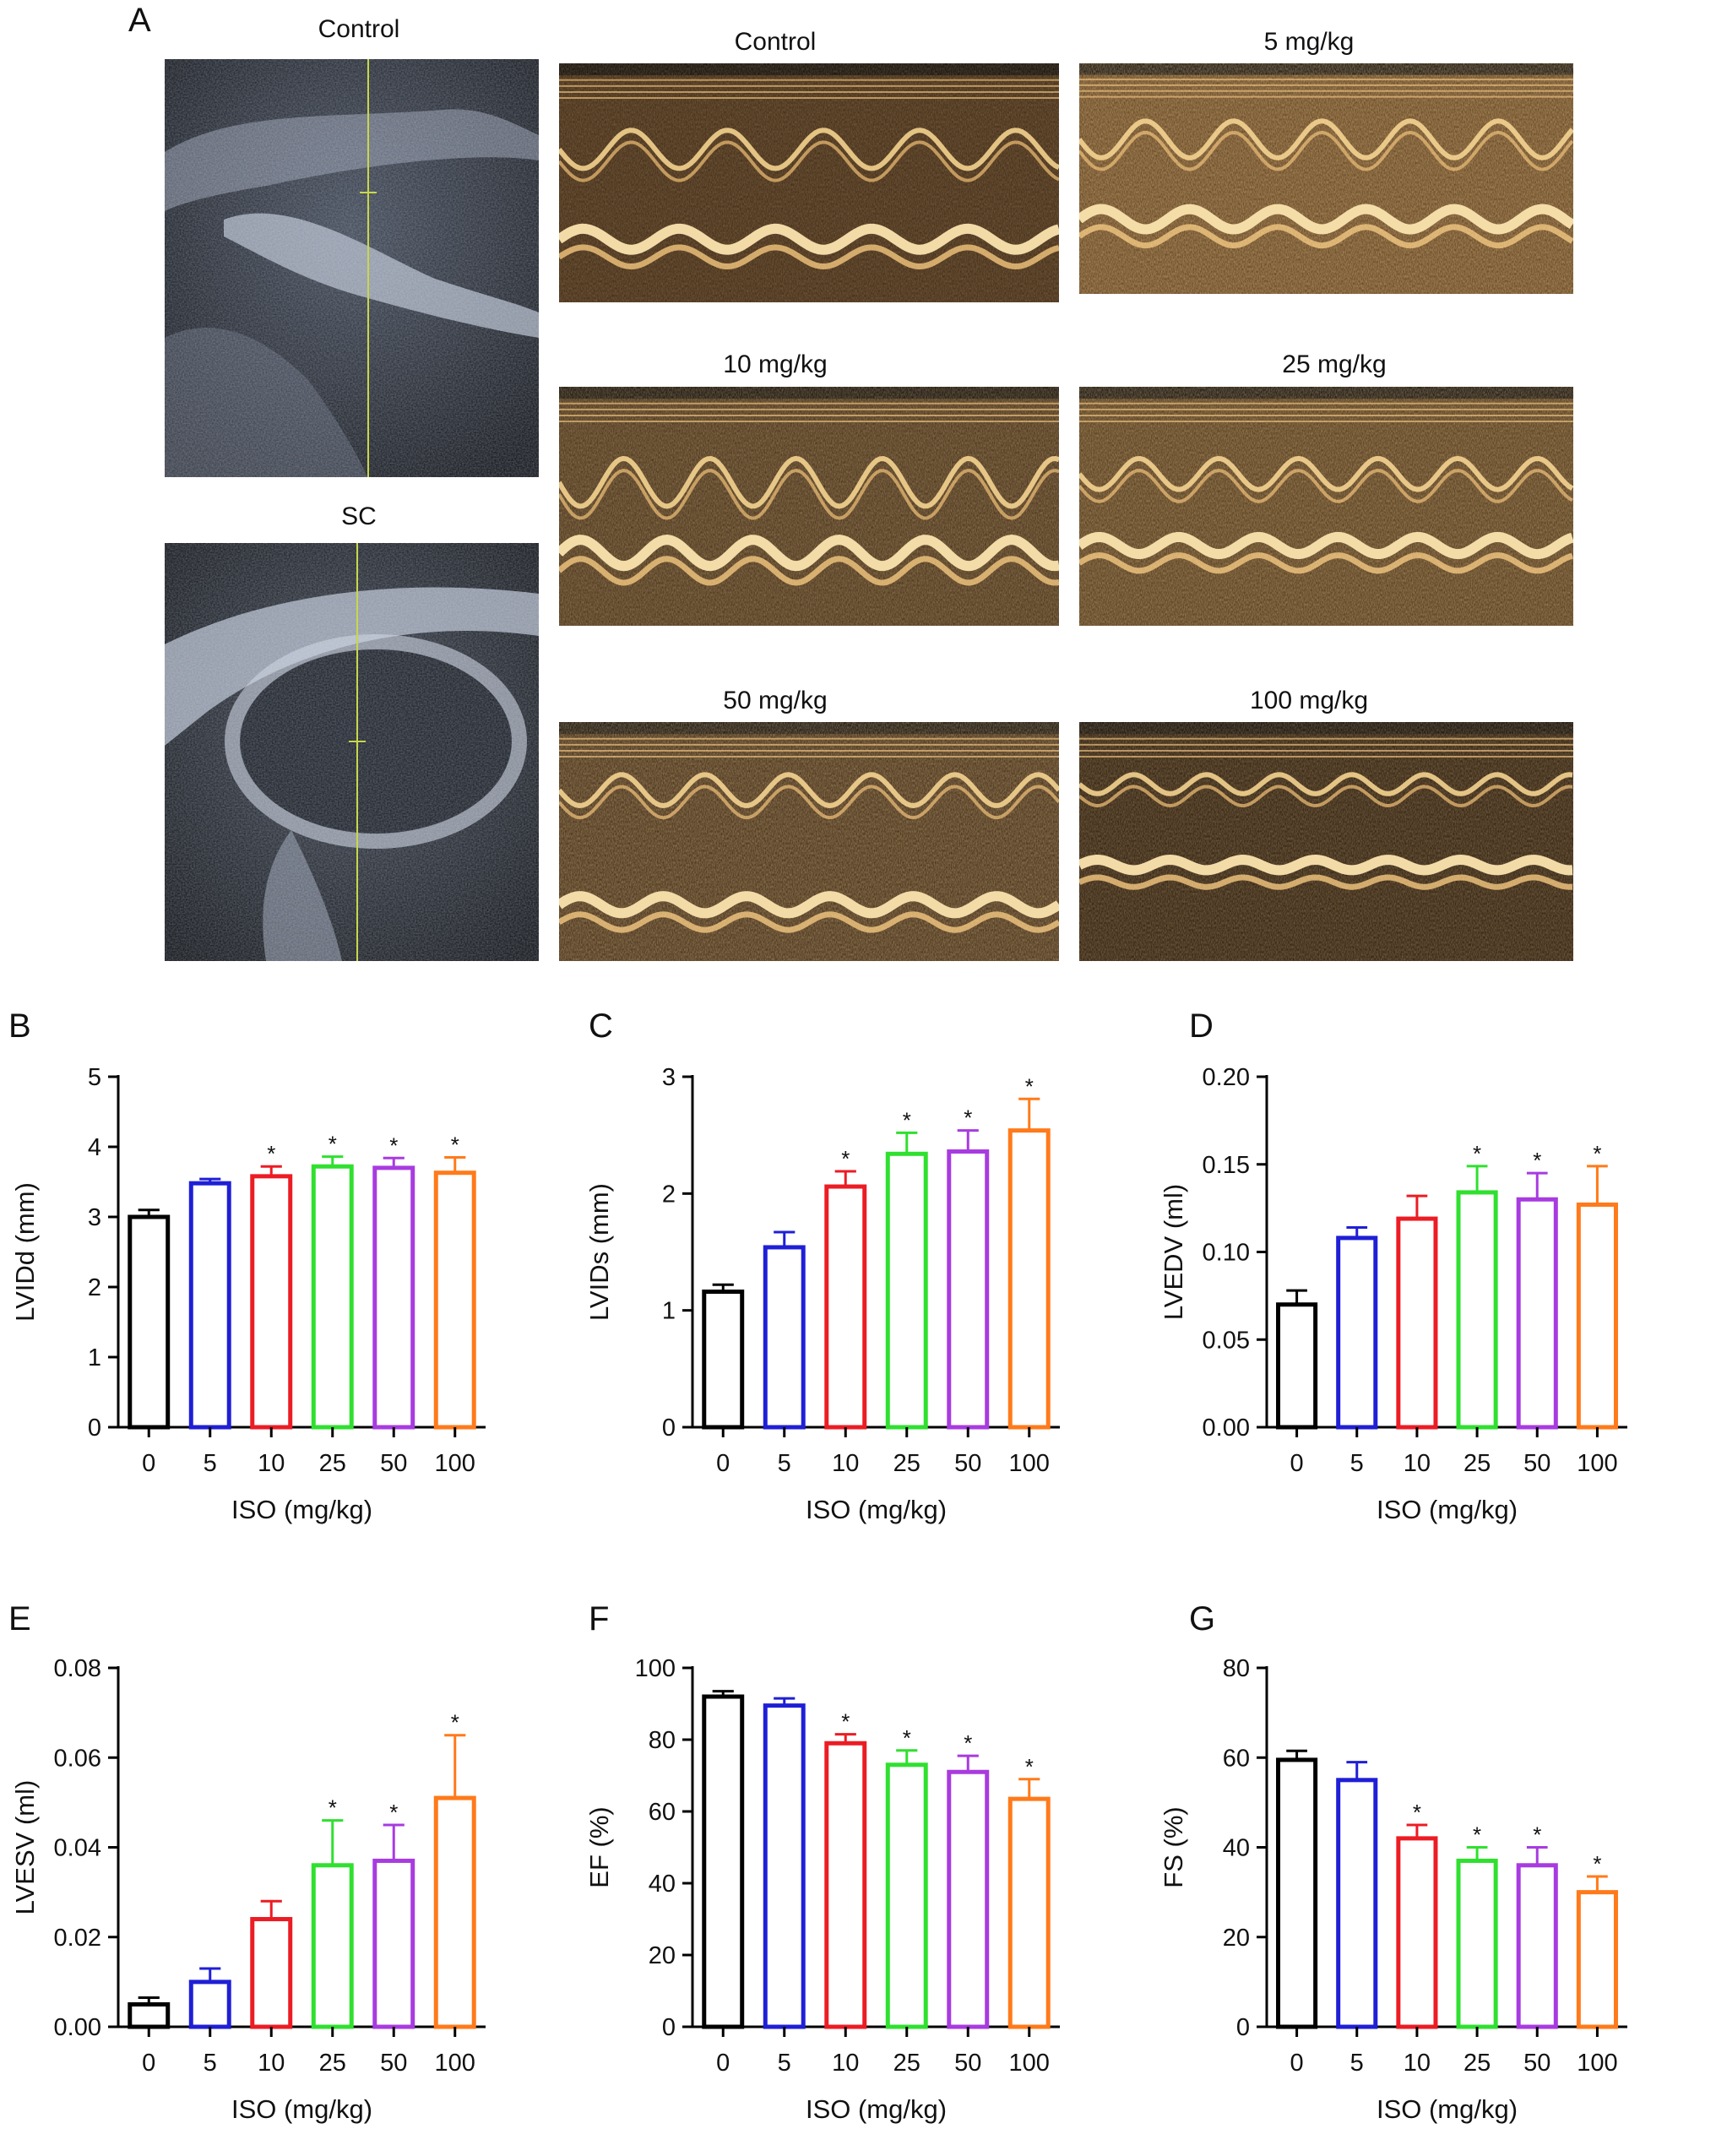 The width and height of the screenshot is (1716, 2156). What do you see at coordinates (599, 1252) in the screenshot?
I see `y-axis-label: LVIDs (mm)` at bounding box center [599, 1252].